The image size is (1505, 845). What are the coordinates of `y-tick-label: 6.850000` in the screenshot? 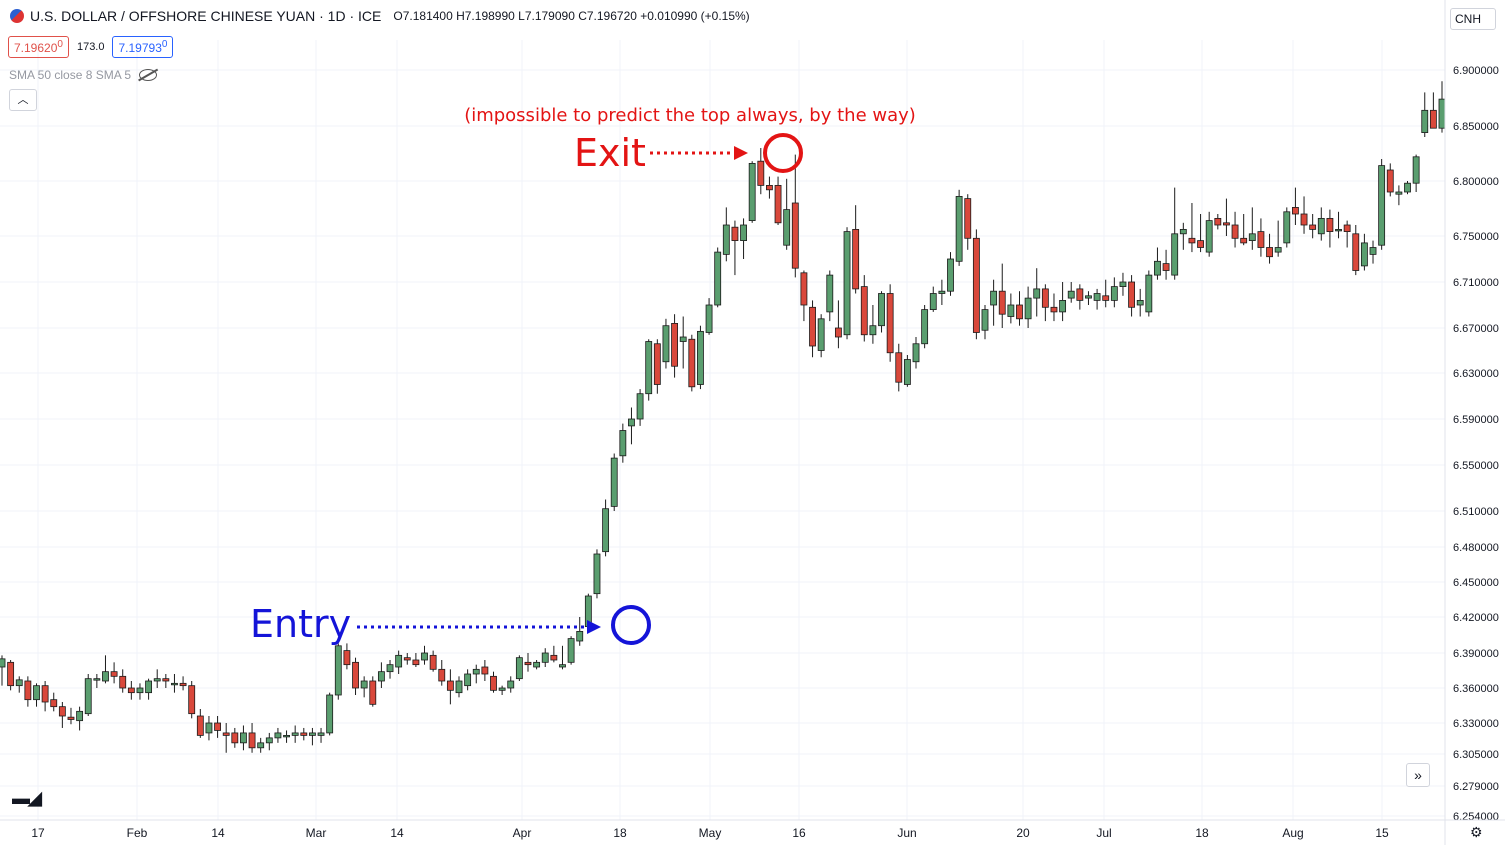 It's located at (1476, 127).